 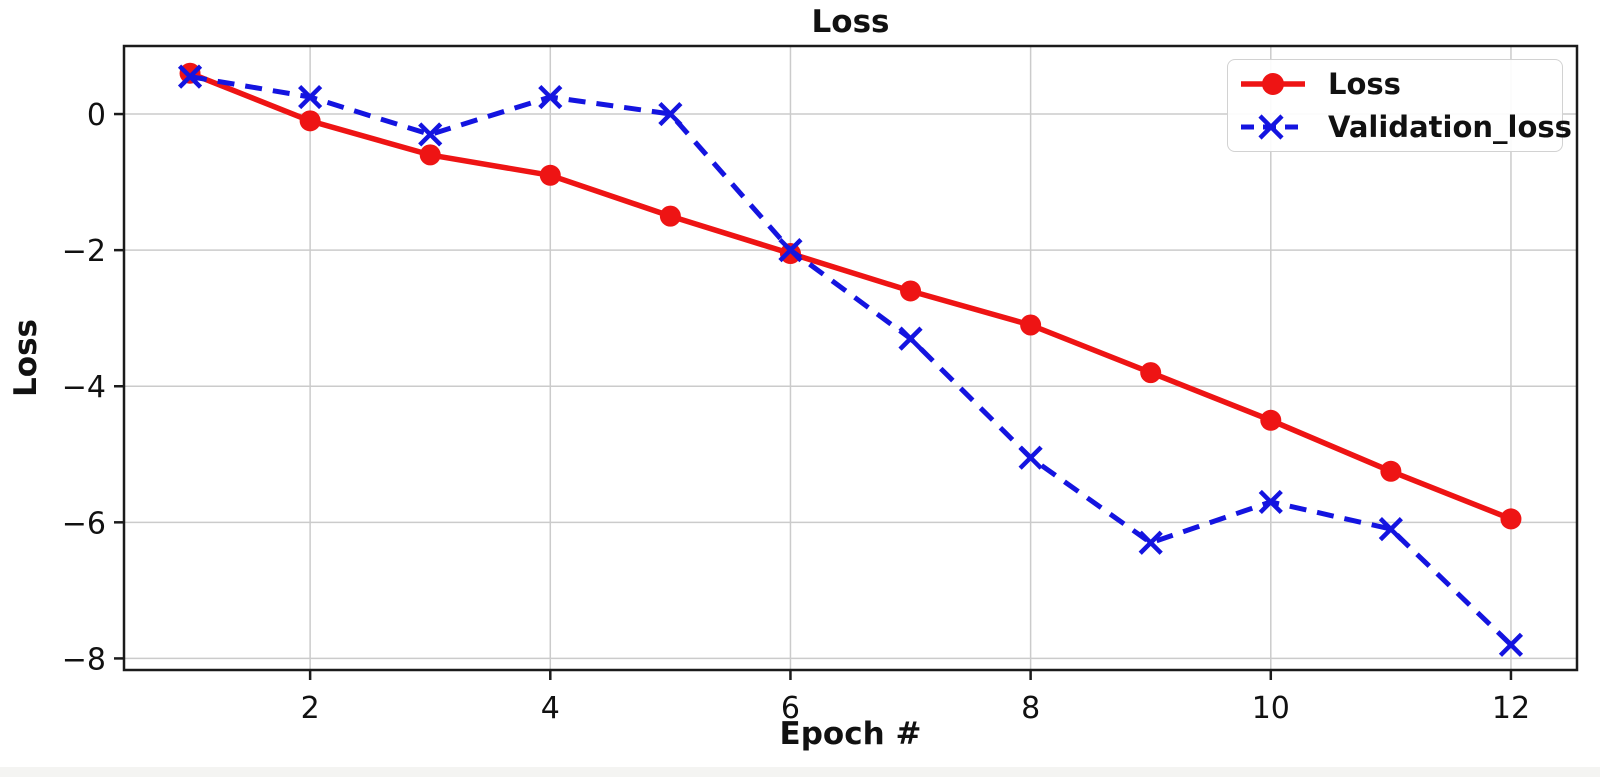 I want to click on x-tick-labels: 2 4 6 8 10 12, so click(x=915, y=708).